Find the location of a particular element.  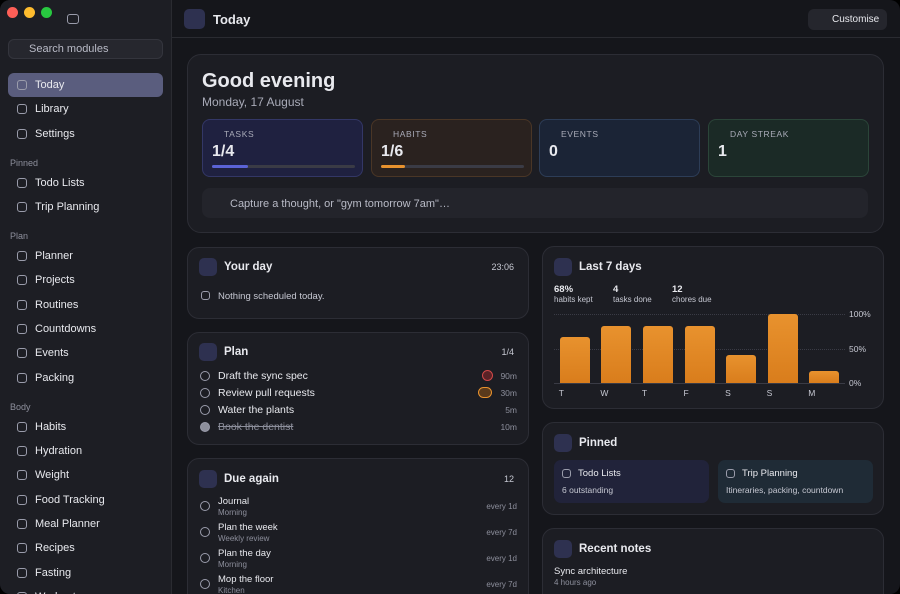

stat-label: habits kept is located at coordinates (573, 299).